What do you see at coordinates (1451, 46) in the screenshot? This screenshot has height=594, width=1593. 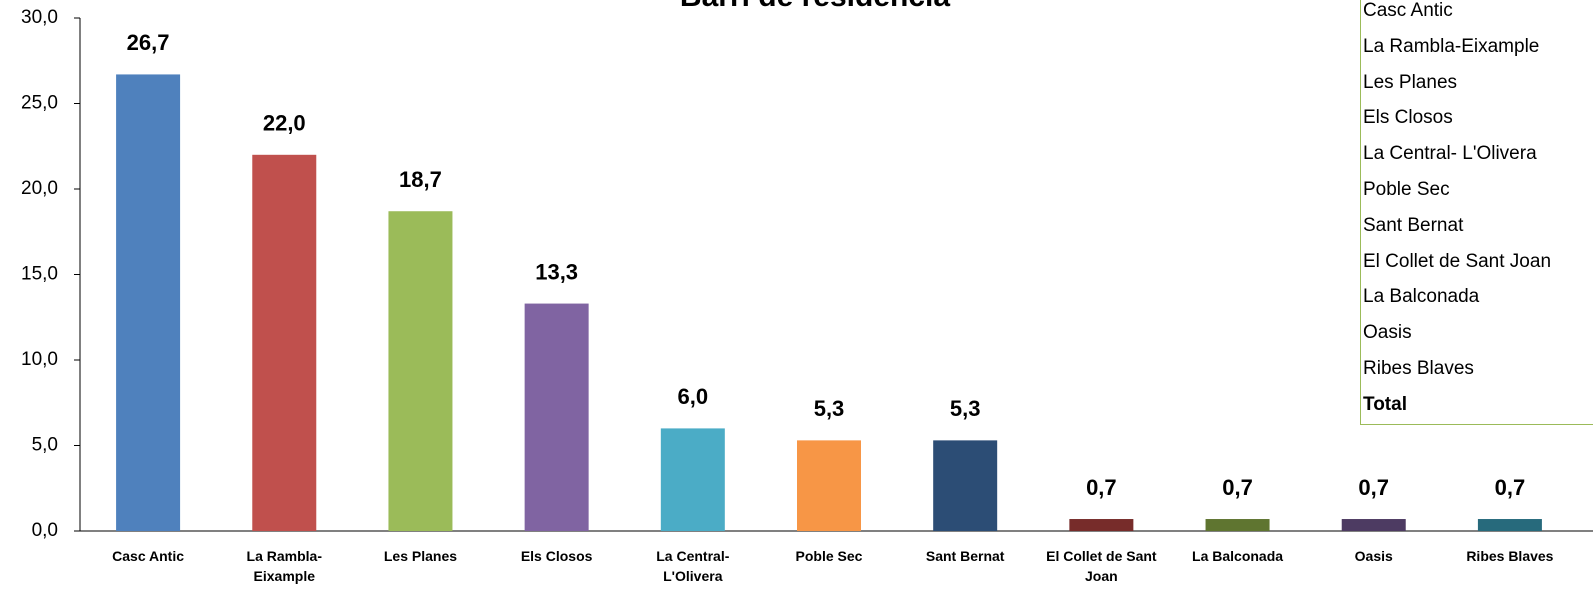 I see `list-item: La Rambla-Eixample` at bounding box center [1451, 46].